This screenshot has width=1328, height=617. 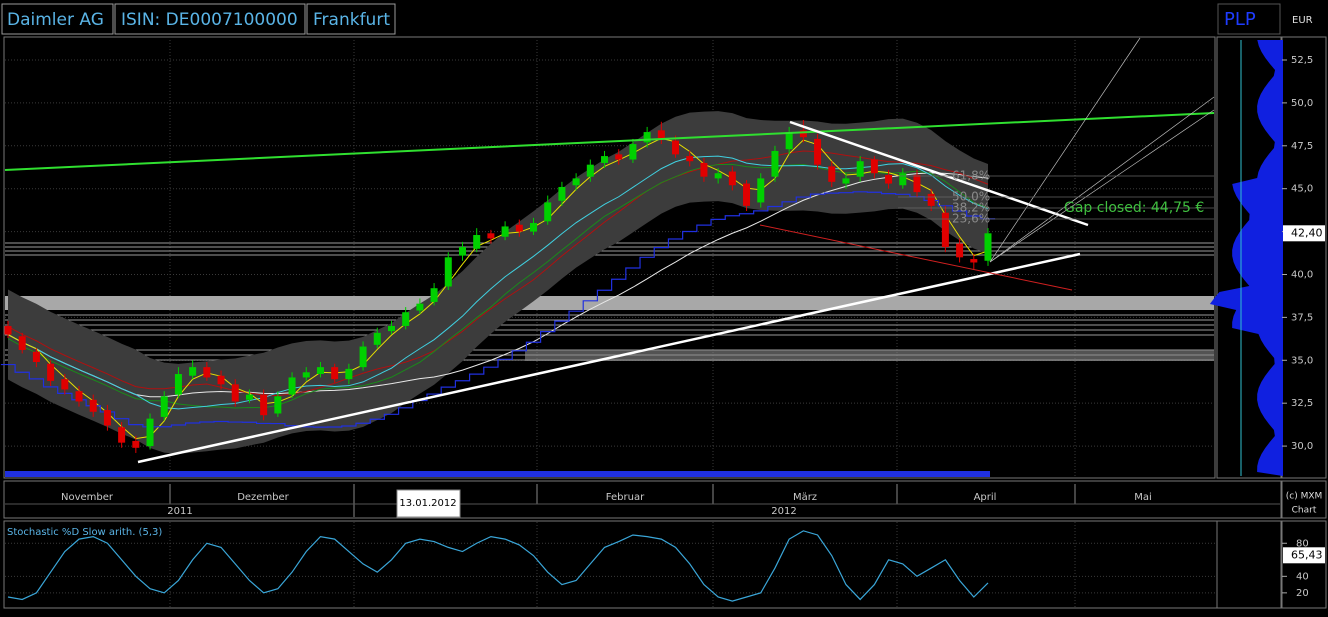 I want to click on support-zone, so click(x=609, y=303).